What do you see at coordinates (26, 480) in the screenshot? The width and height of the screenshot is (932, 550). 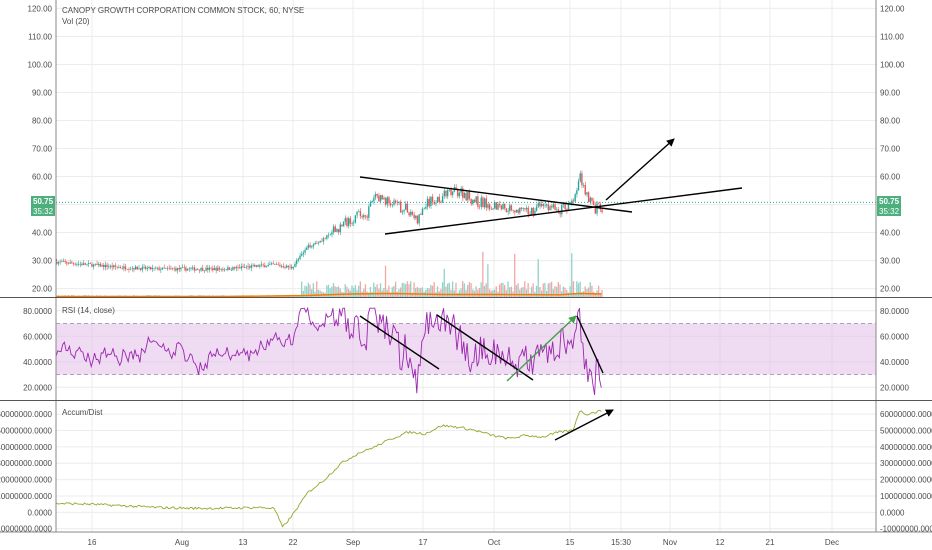 I see `y-tick-label-left: 20000000.0000` at bounding box center [26, 480].